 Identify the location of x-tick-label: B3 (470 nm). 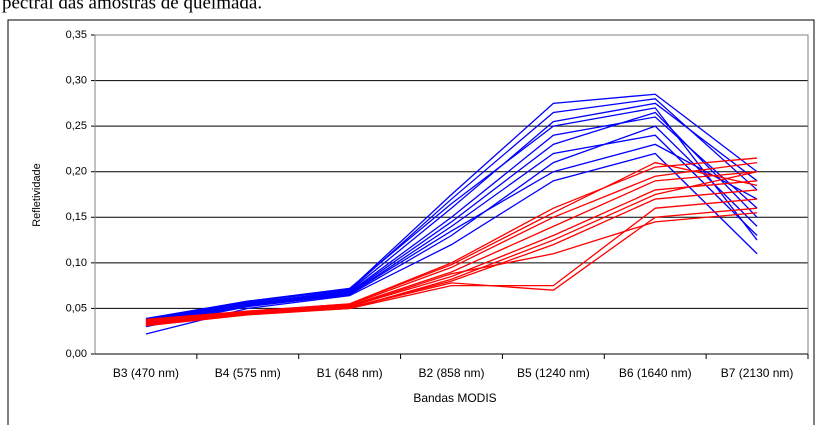
(146, 373).